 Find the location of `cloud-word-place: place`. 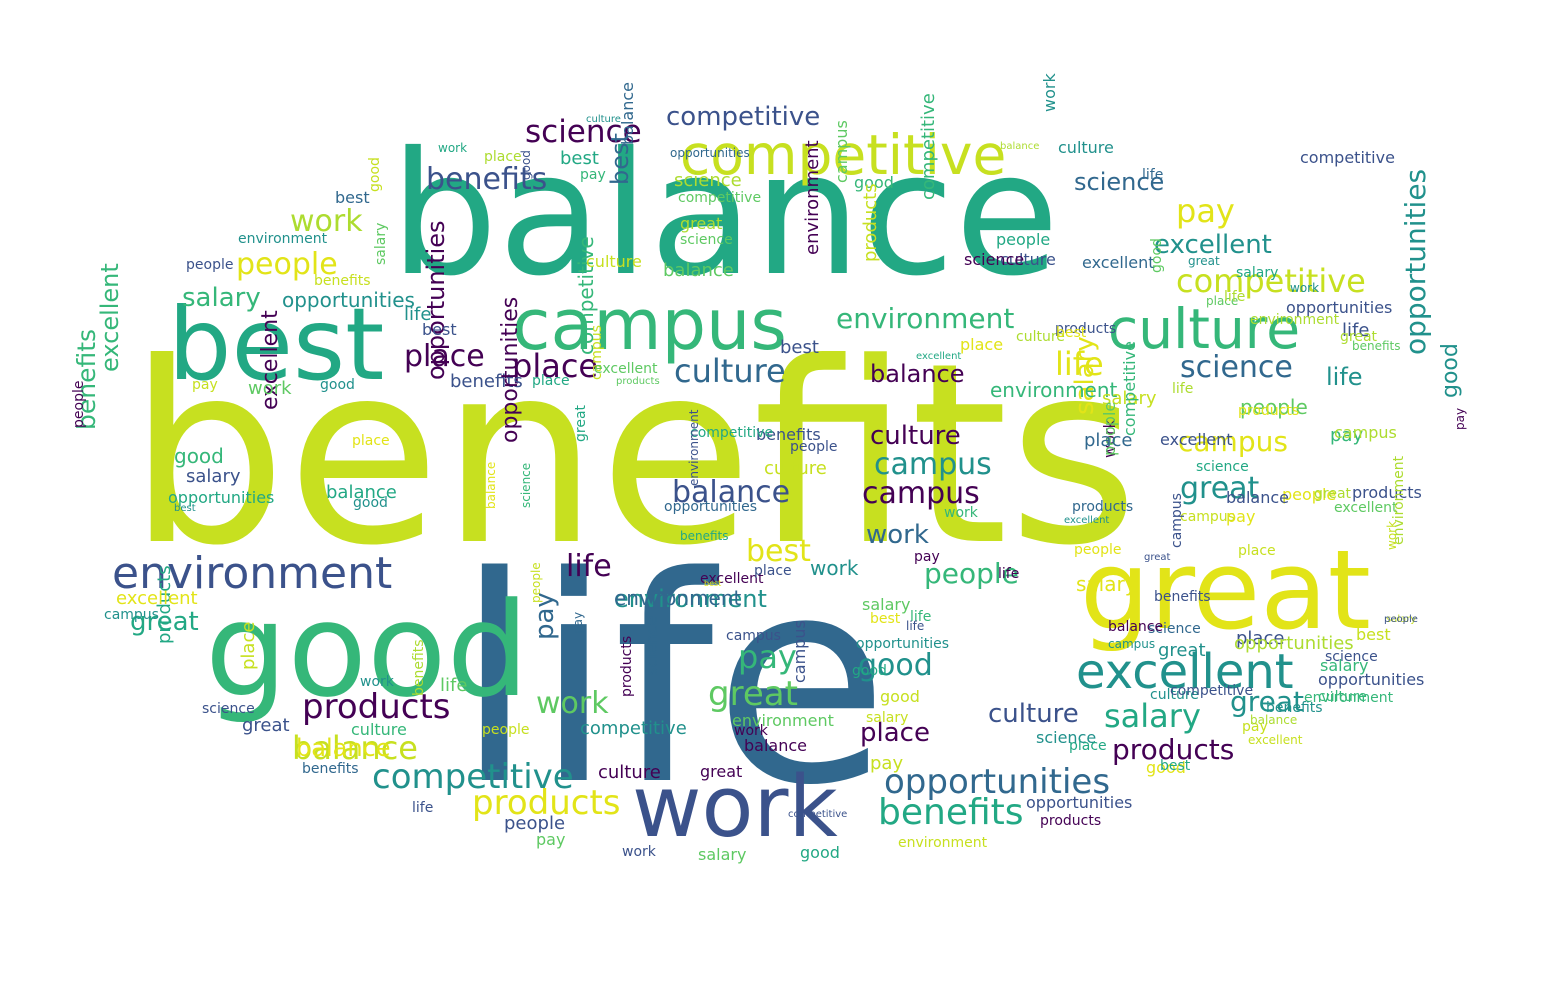

cloud-word-place: place is located at coordinates (444, 356).